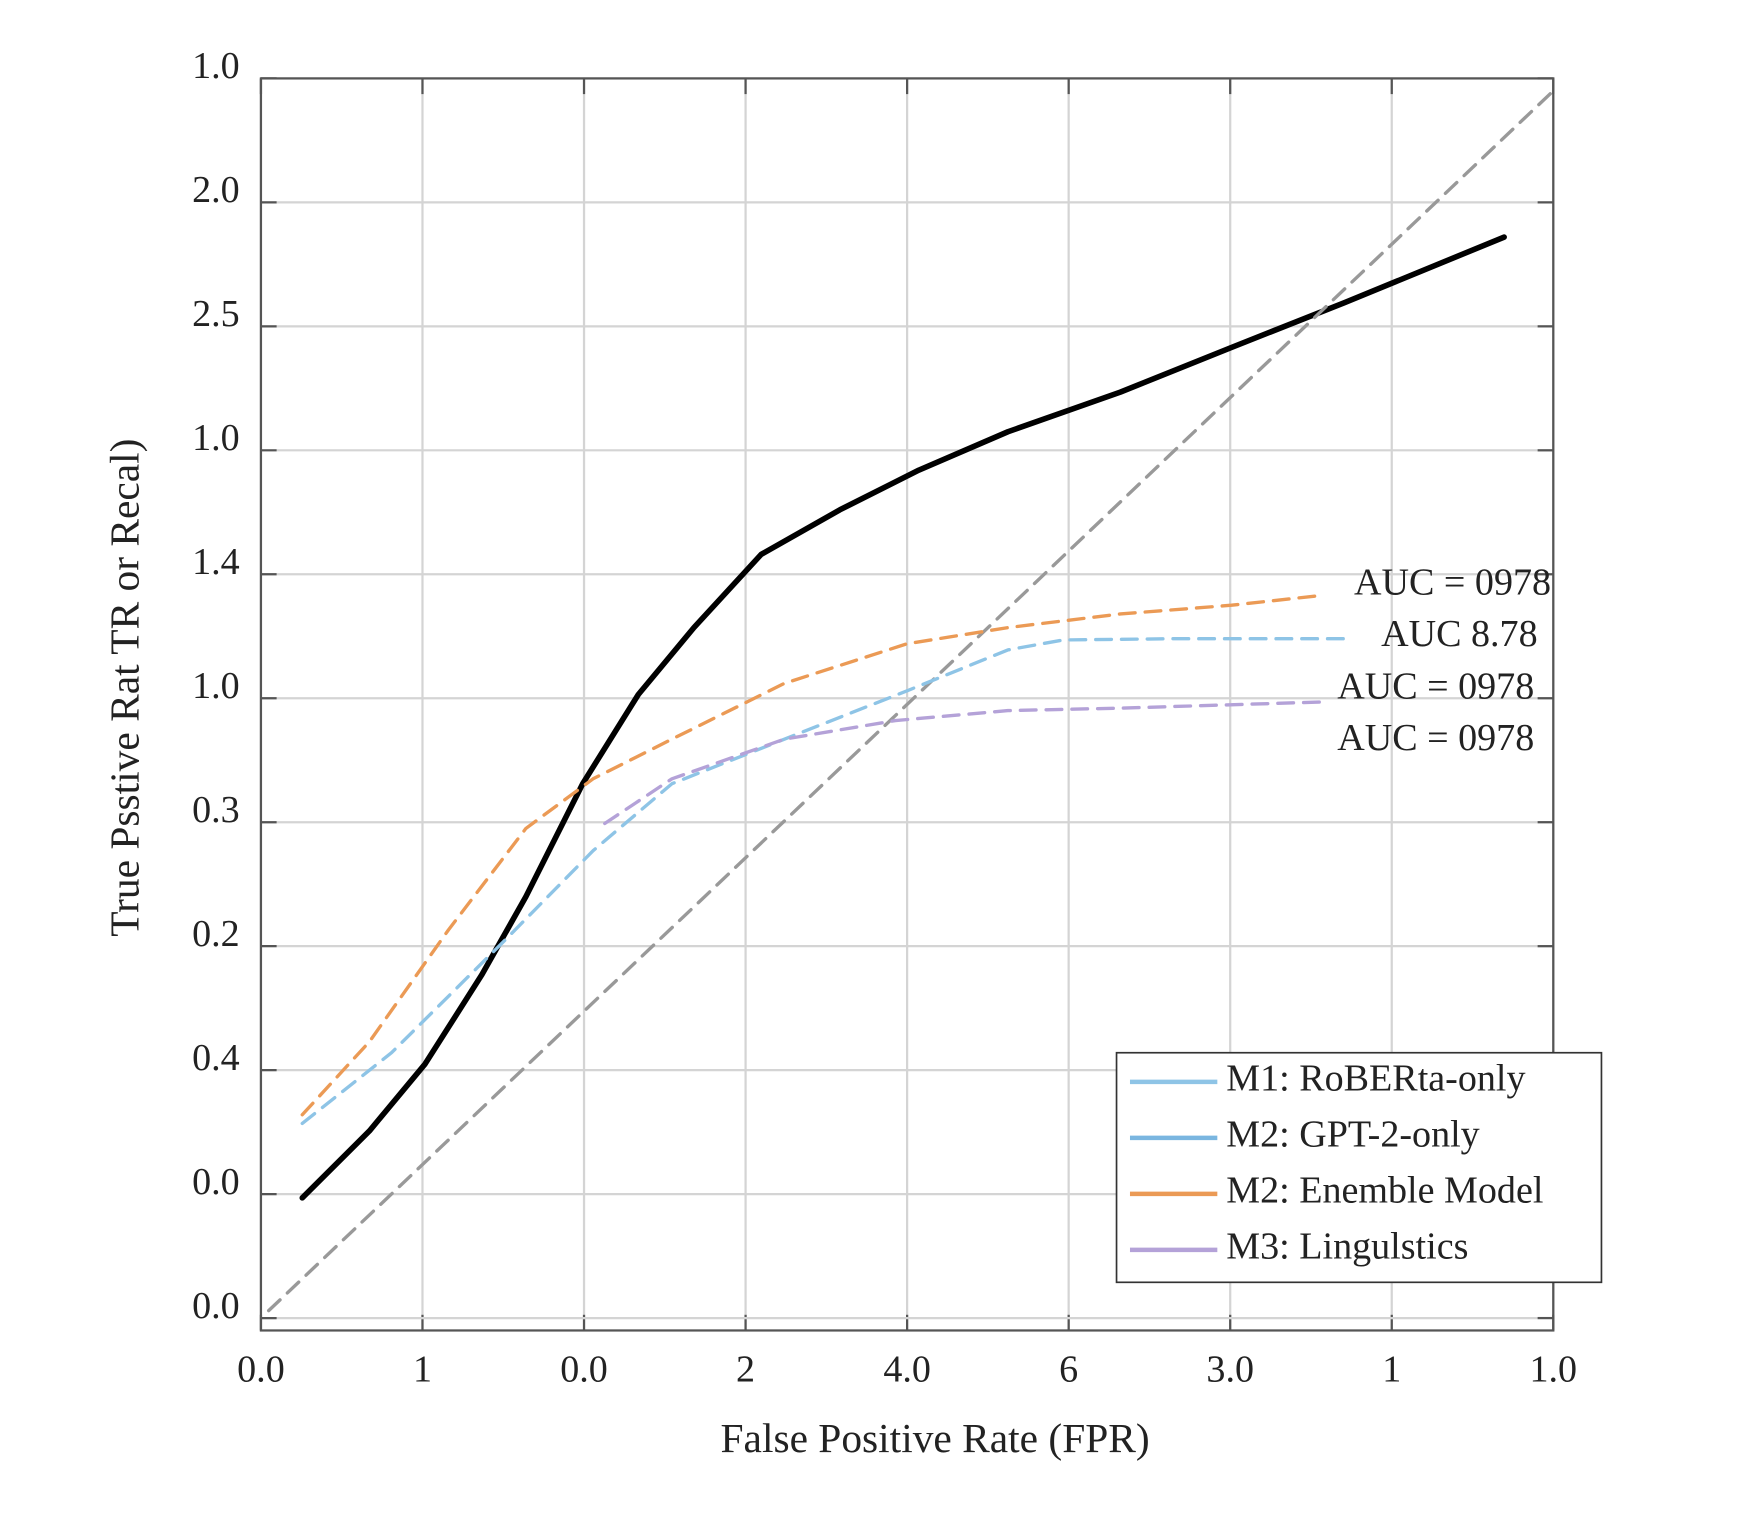  What do you see at coordinates (1347, 1247) in the screenshot?
I see `legend-label: M3: Lingulstics` at bounding box center [1347, 1247].